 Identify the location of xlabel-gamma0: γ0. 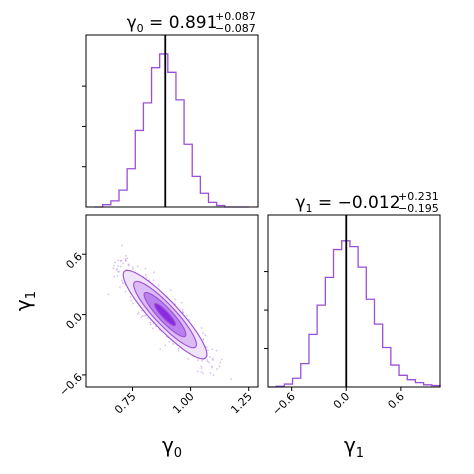
(172, 447).